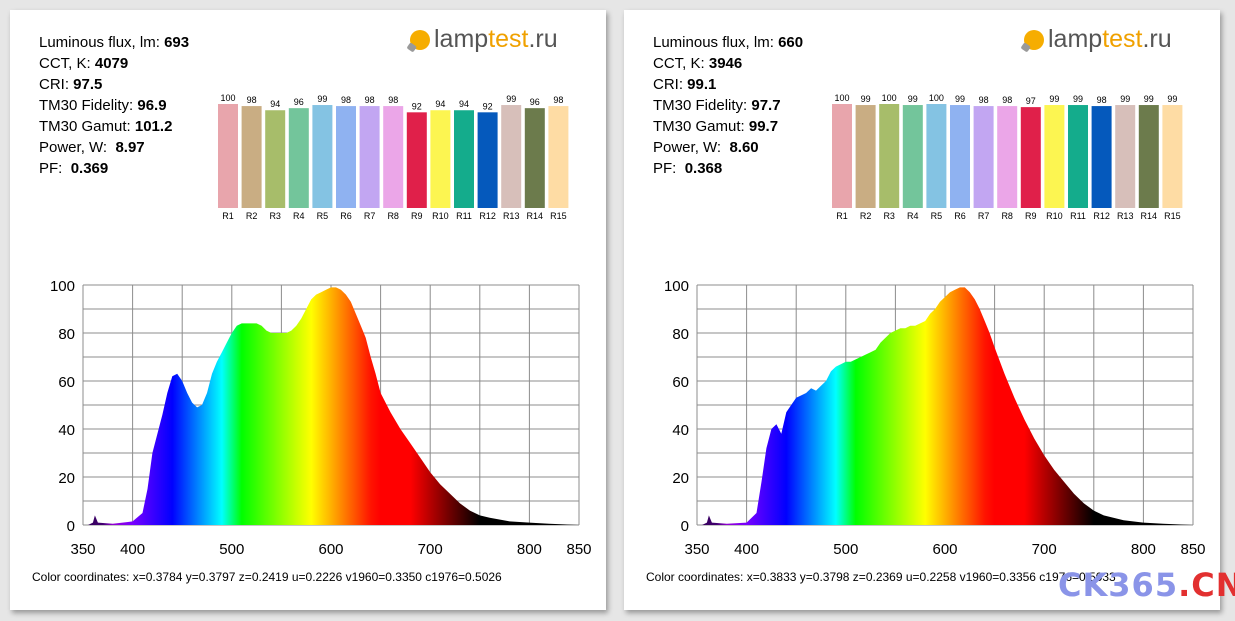 The width and height of the screenshot is (1235, 621). I want to click on cri-category-label: R5, so click(323, 216).